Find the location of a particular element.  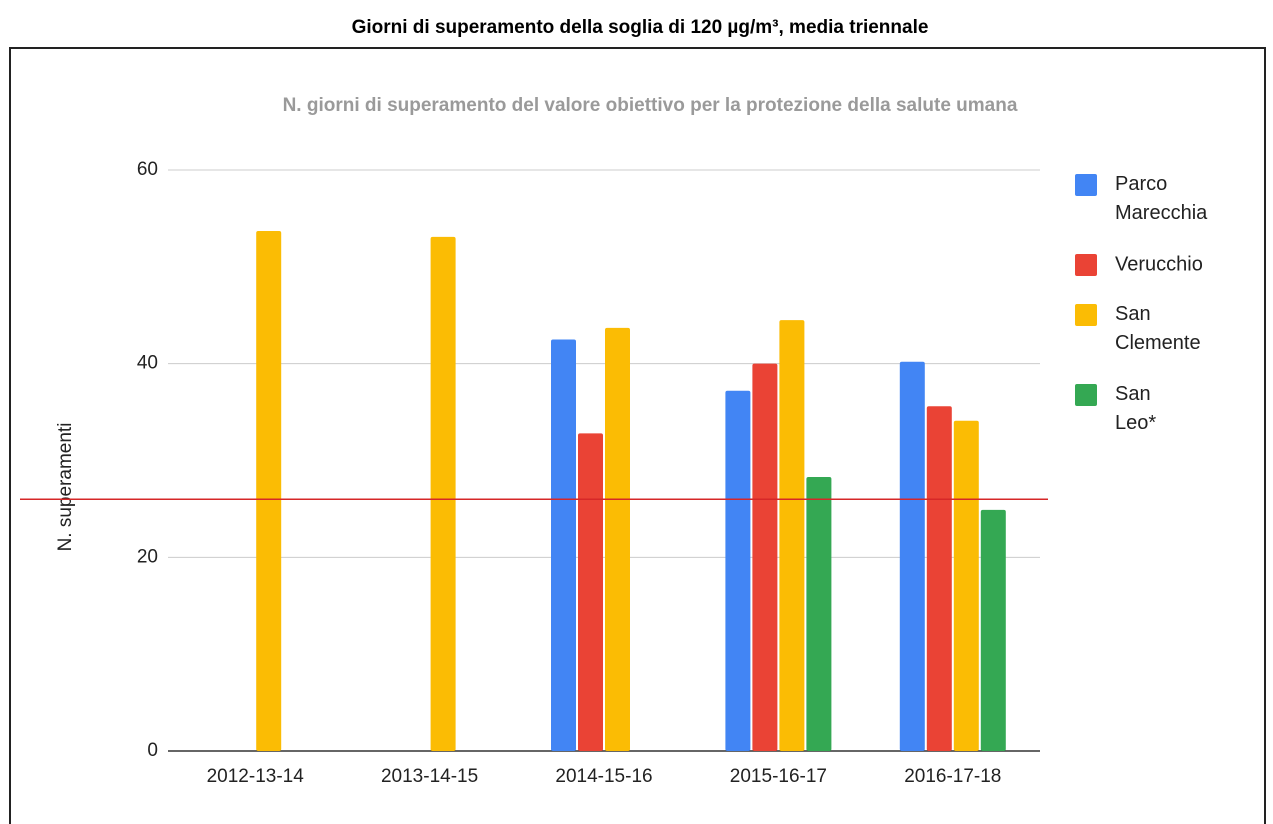

x-tick-label: 2015-16-17 is located at coordinates (778, 776).